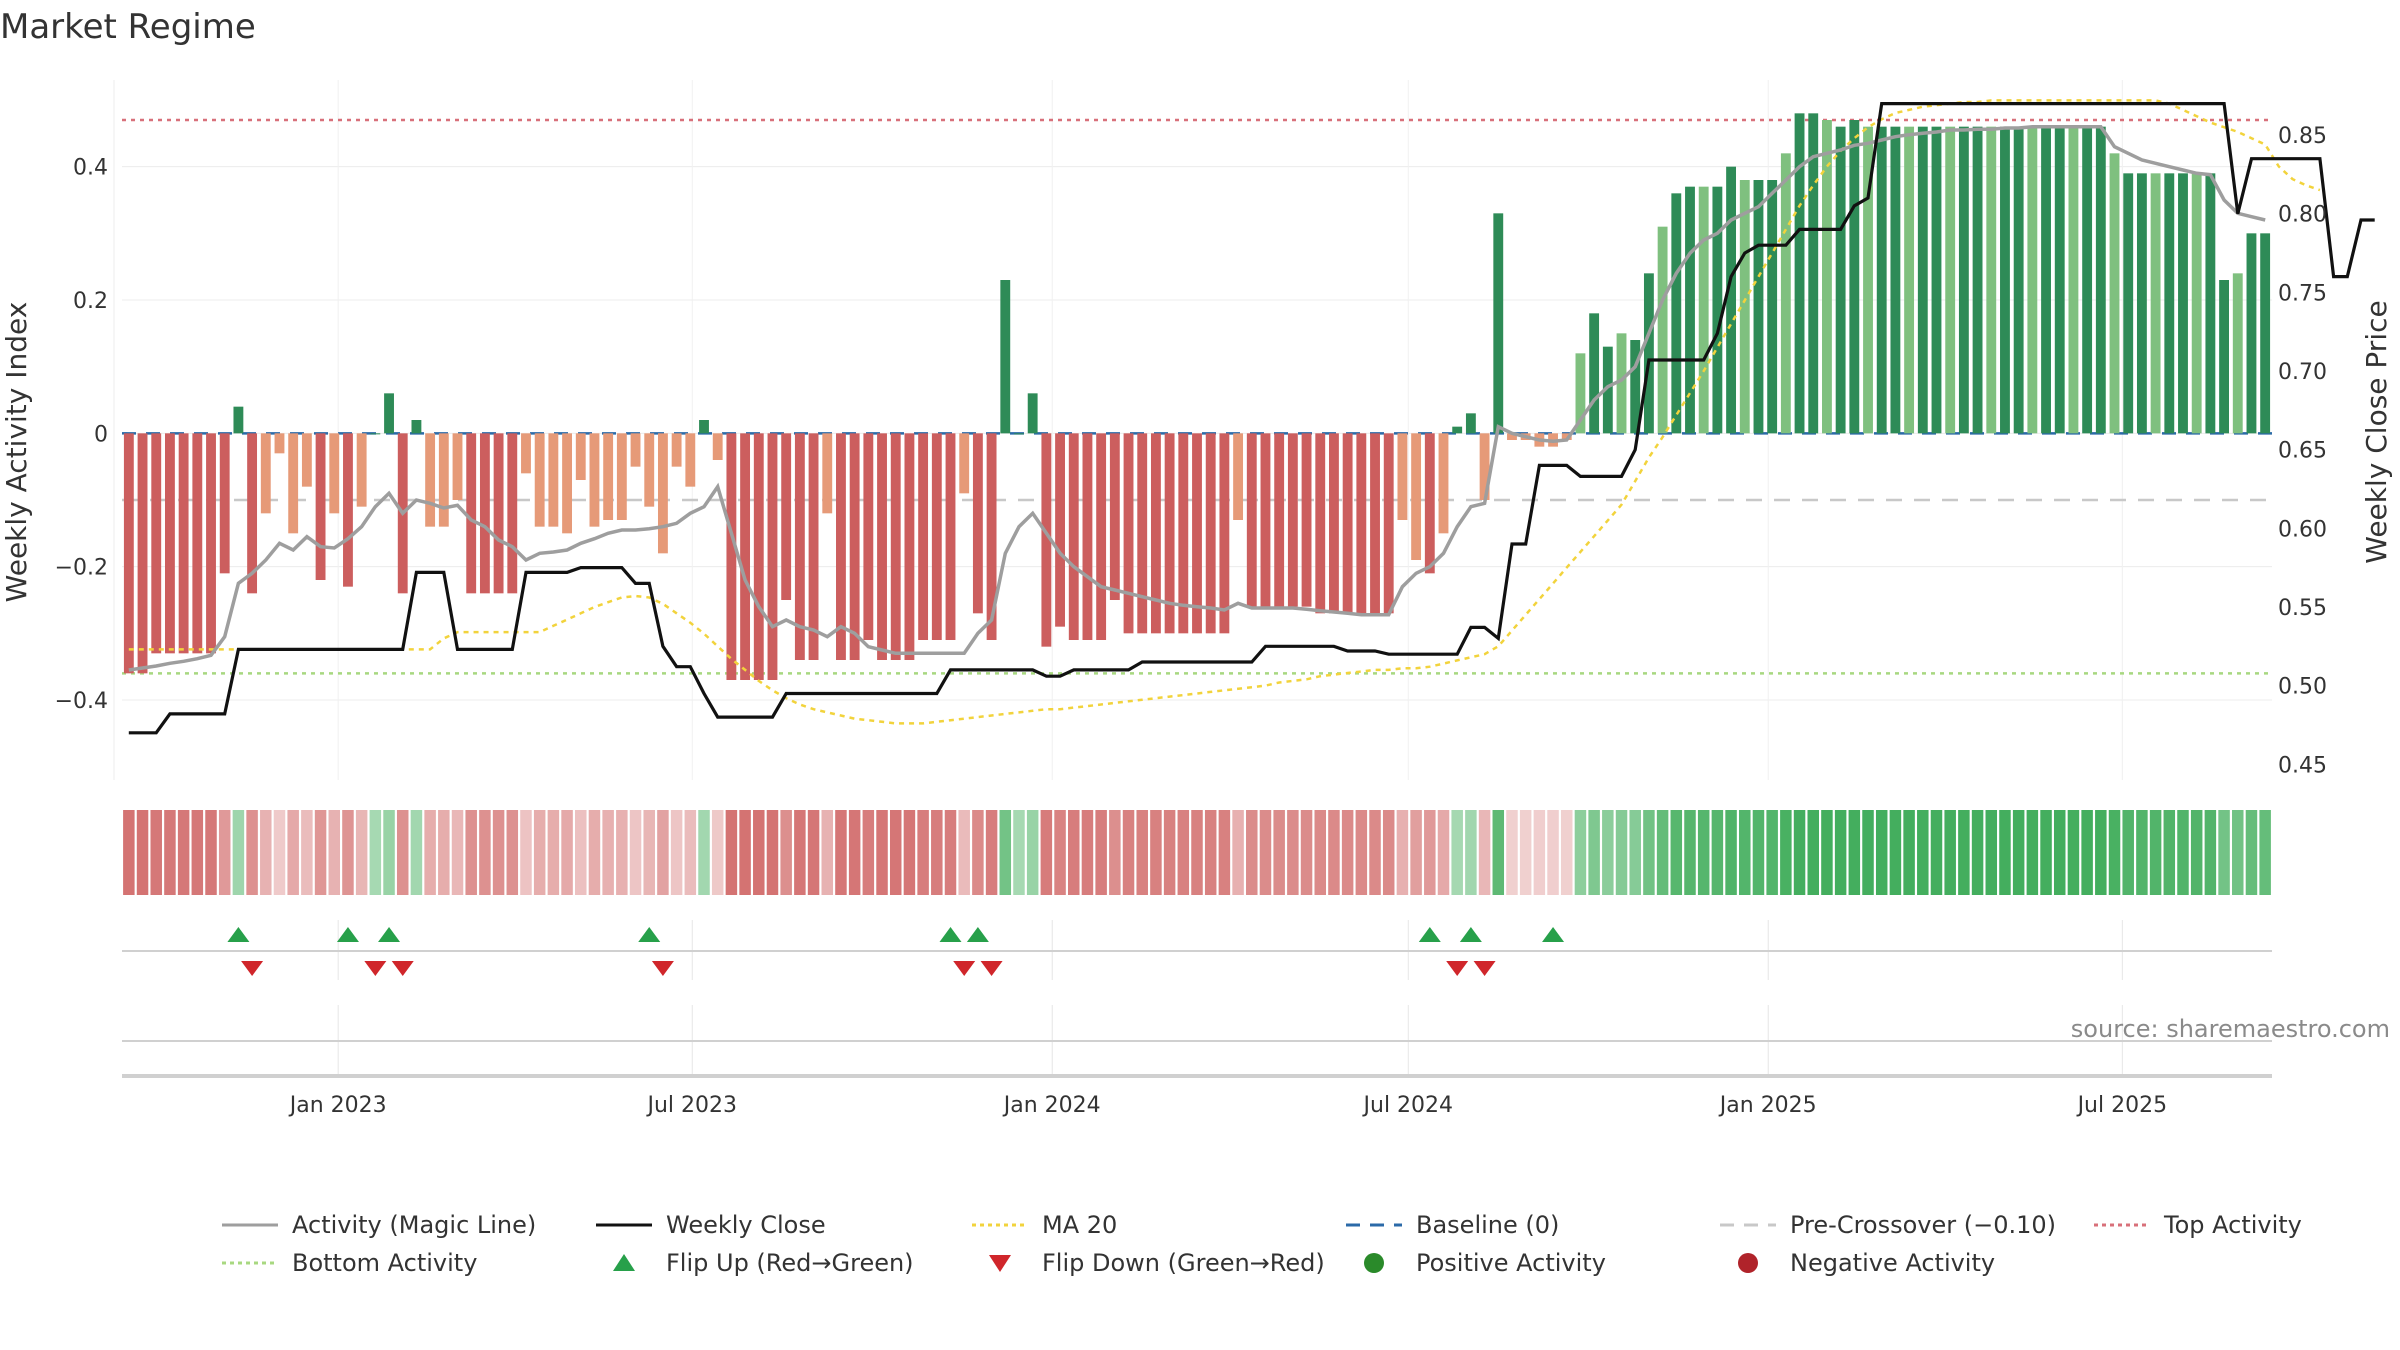 The height and width of the screenshot is (1350, 2400). I want to click on x-tick-label: Jul 2024, so click(1408, 1105).